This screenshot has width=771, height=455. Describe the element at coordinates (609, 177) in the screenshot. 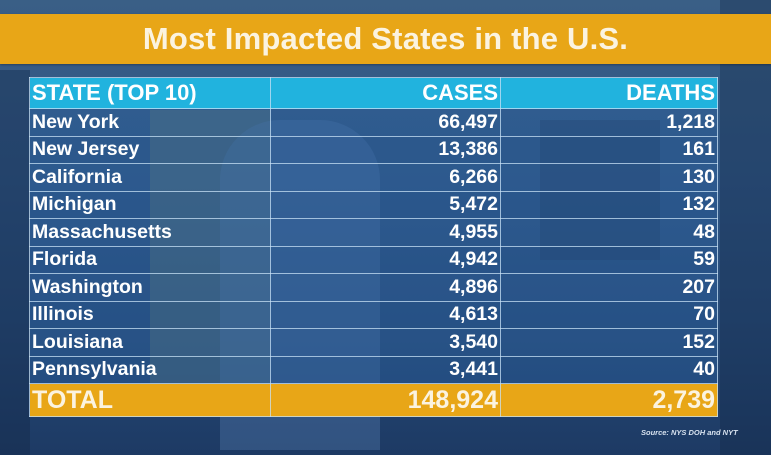

I see `deaths-cell: 130` at that location.